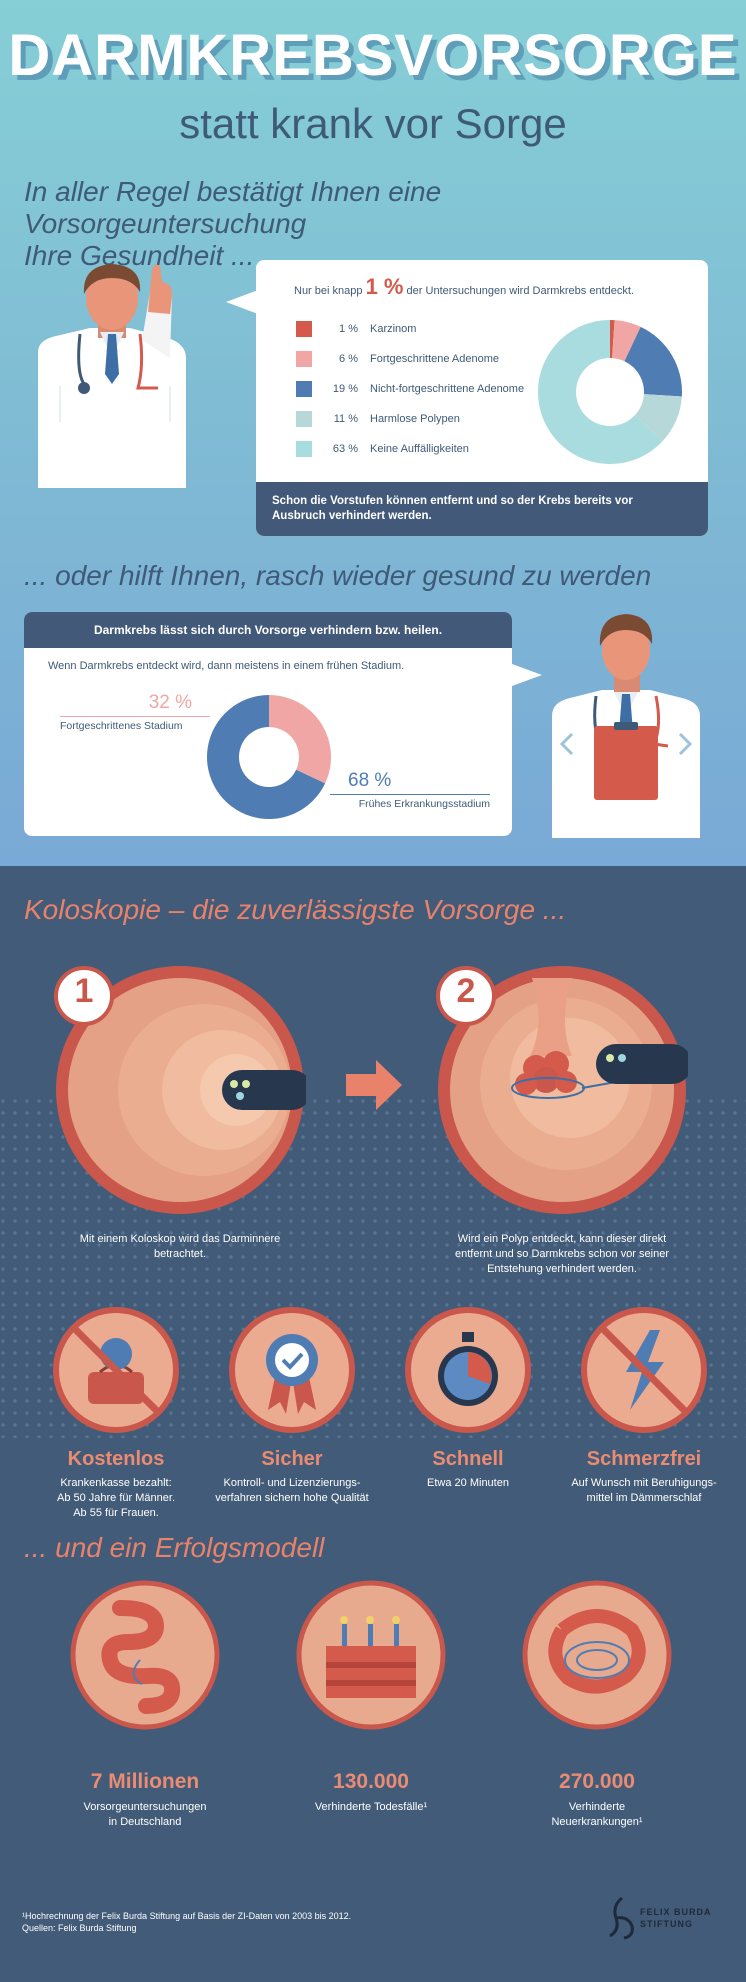 This screenshot has height=1982, width=746. What do you see at coordinates (348, 329) in the screenshot?
I see `legend-value: 1 %` at bounding box center [348, 329].